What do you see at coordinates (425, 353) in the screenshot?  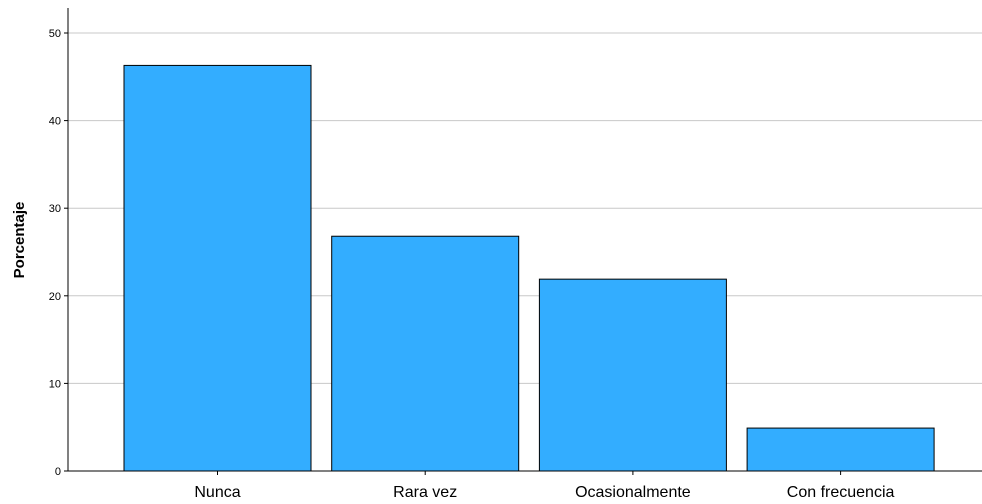 I see `bar-rara-vez` at bounding box center [425, 353].